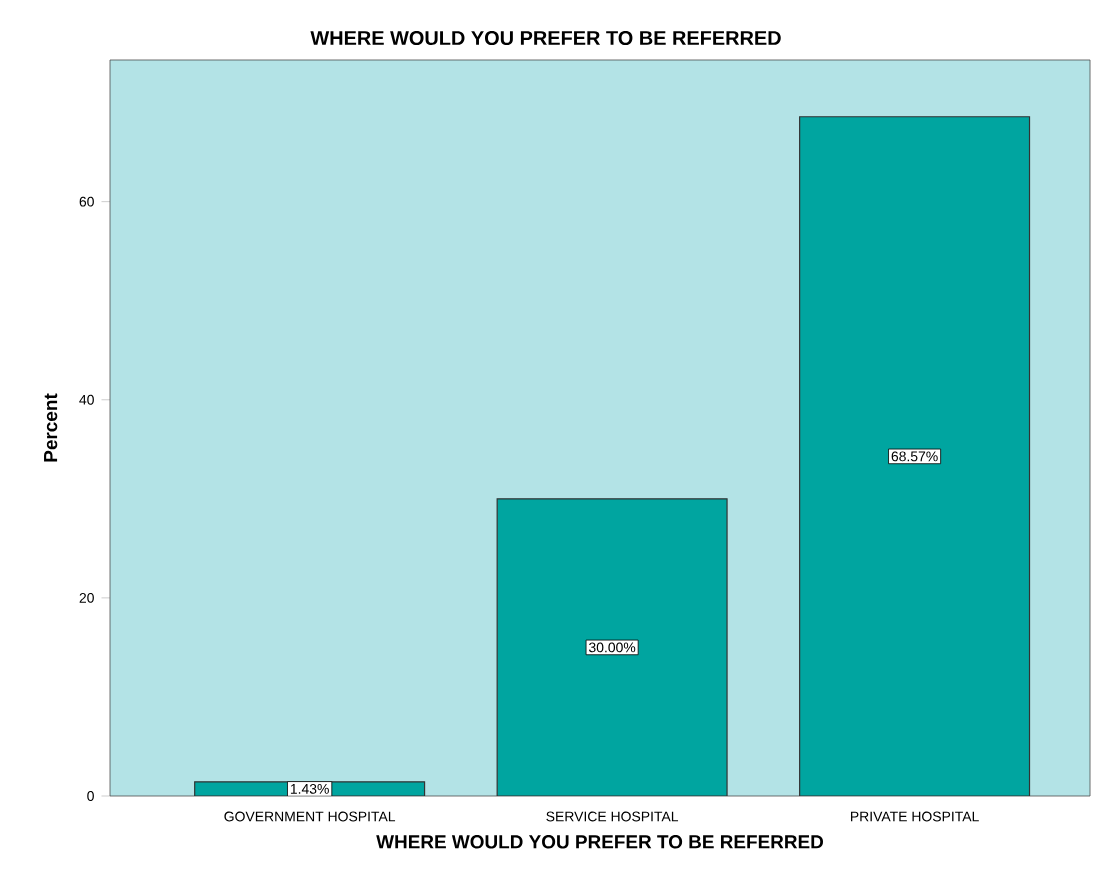  What do you see at coordinates (612, 647) in the screenshot?
I see `bar` at bounding box center [612, 647].